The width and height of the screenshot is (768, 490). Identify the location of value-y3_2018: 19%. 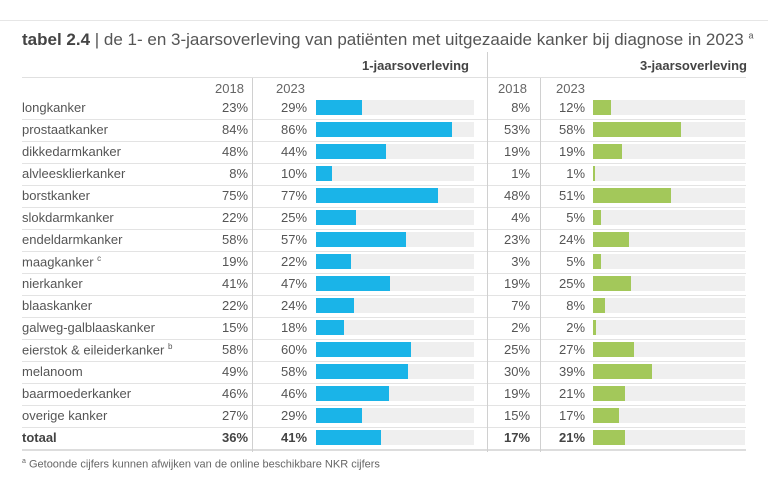
(516, 151).